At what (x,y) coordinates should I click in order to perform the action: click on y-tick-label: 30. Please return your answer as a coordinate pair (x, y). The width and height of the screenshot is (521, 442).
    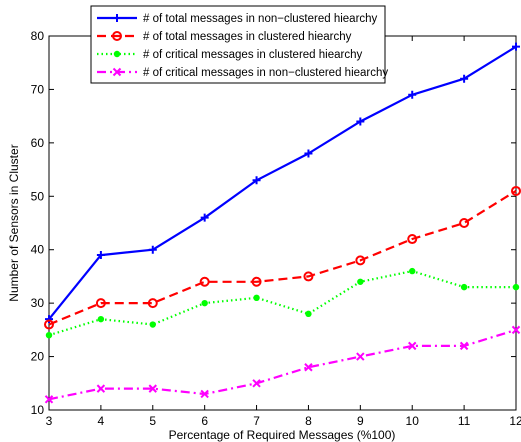
    Looking at the image, I should click on (38, 303).